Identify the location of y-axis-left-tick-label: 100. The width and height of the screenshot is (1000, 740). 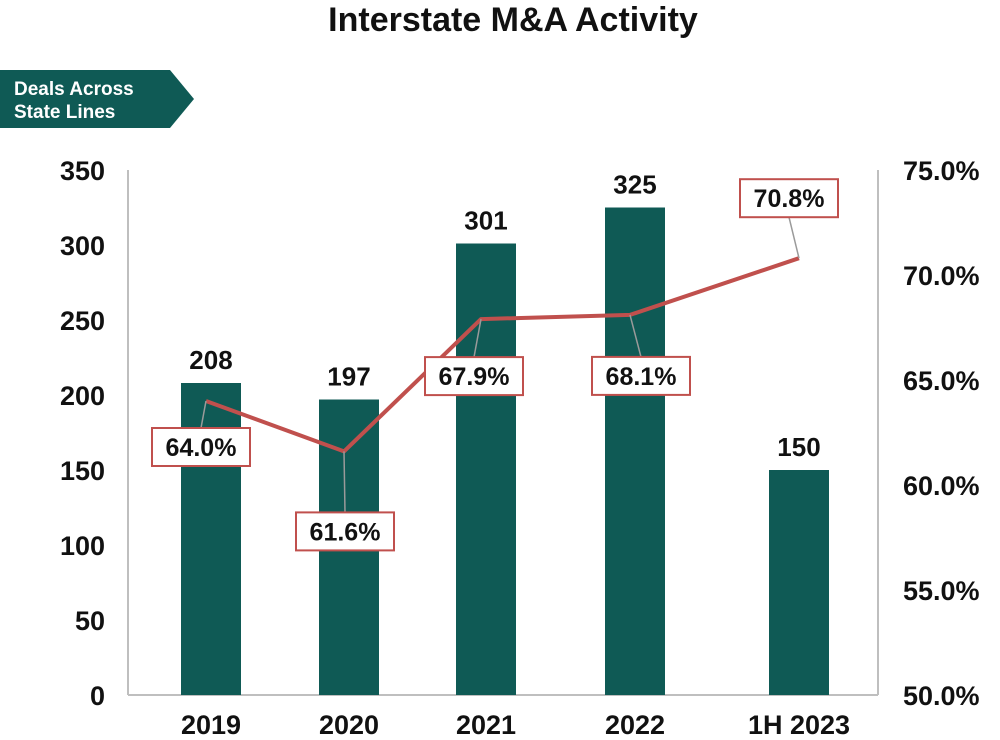
(82, 546).